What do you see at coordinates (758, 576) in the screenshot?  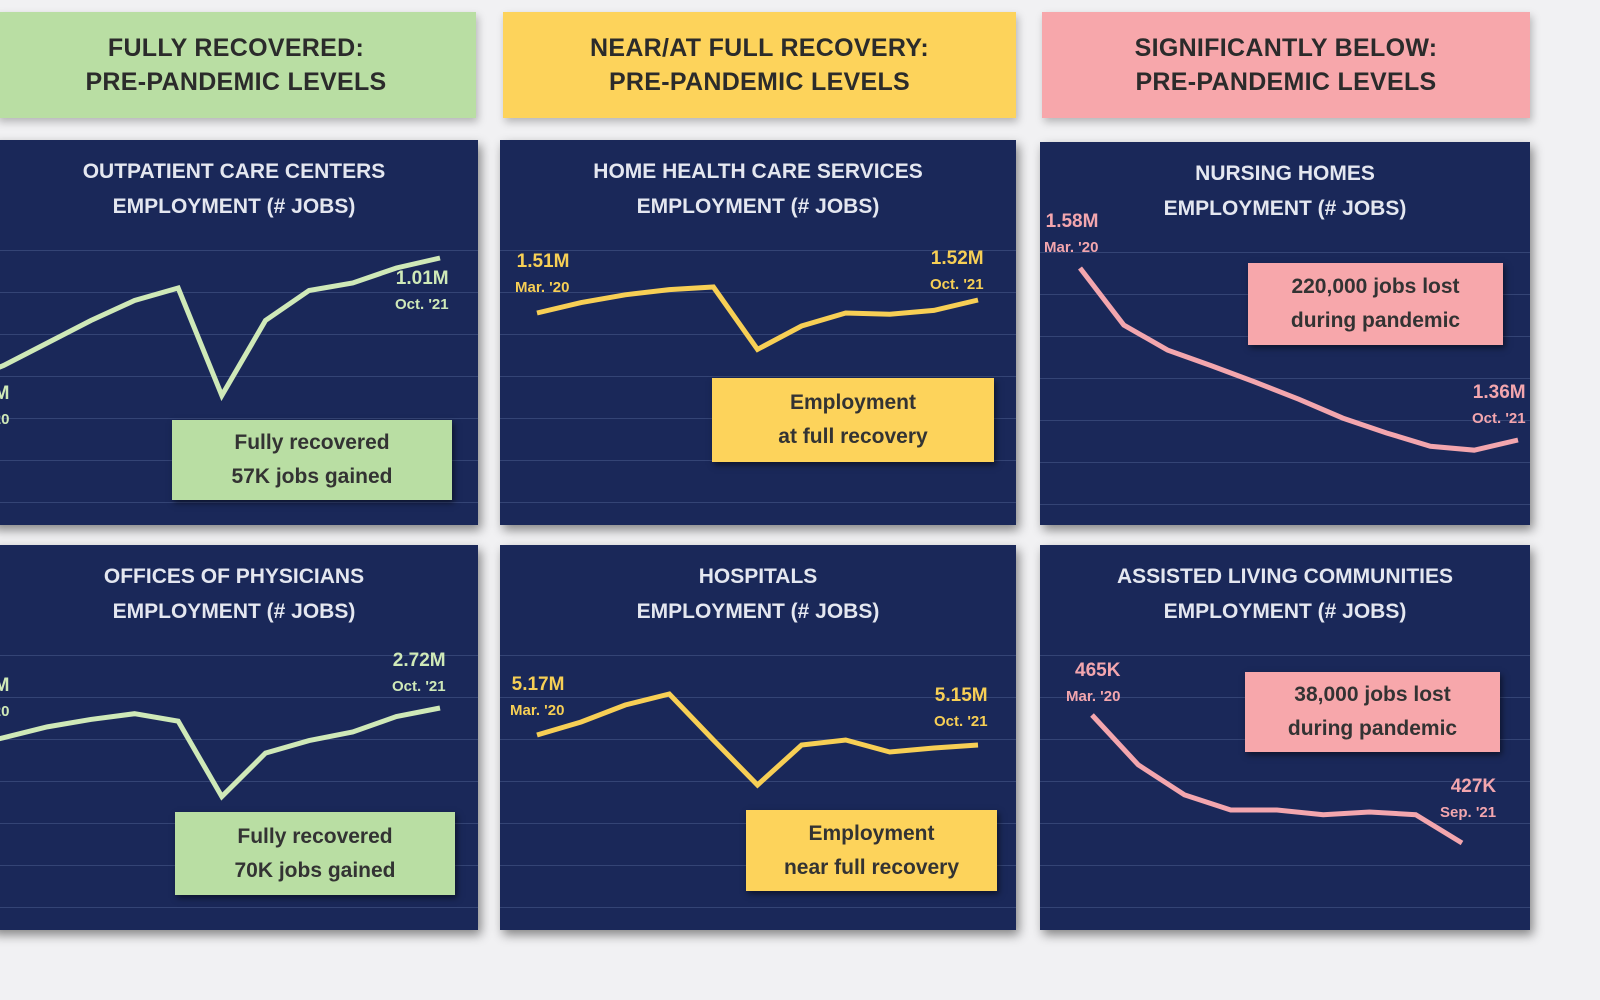 I see `chart-title-line1: HOSPITALS` at bounding box center [758, 576].